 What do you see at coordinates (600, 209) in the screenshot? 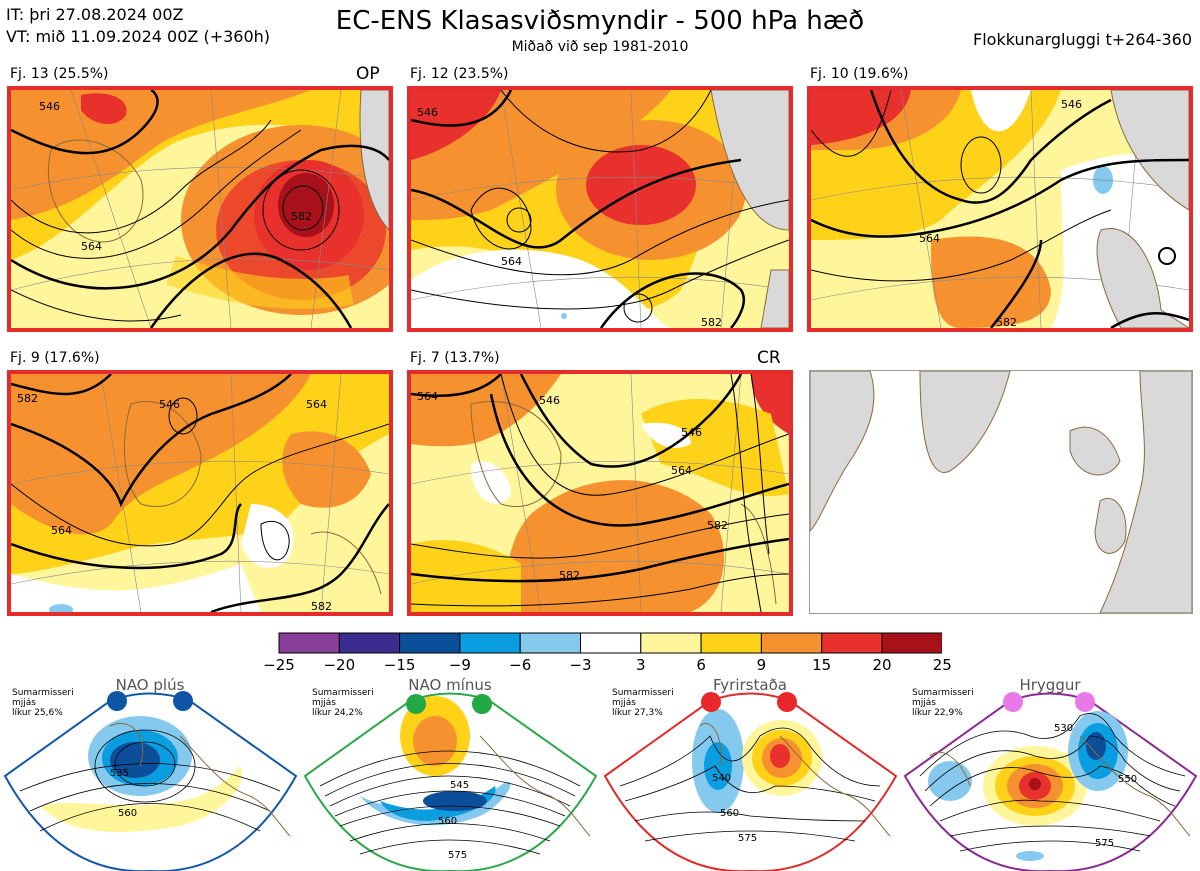
I see `cluster-map-2: 546 564 582` at bounding box center [600, 209].